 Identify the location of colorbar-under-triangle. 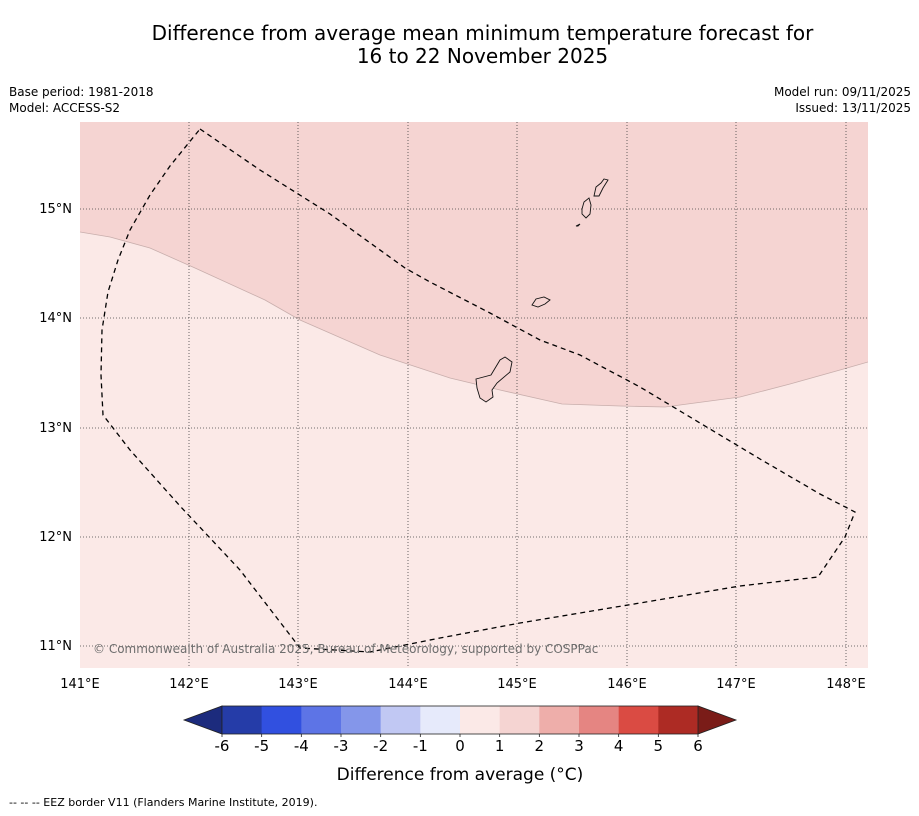
(202, 720).